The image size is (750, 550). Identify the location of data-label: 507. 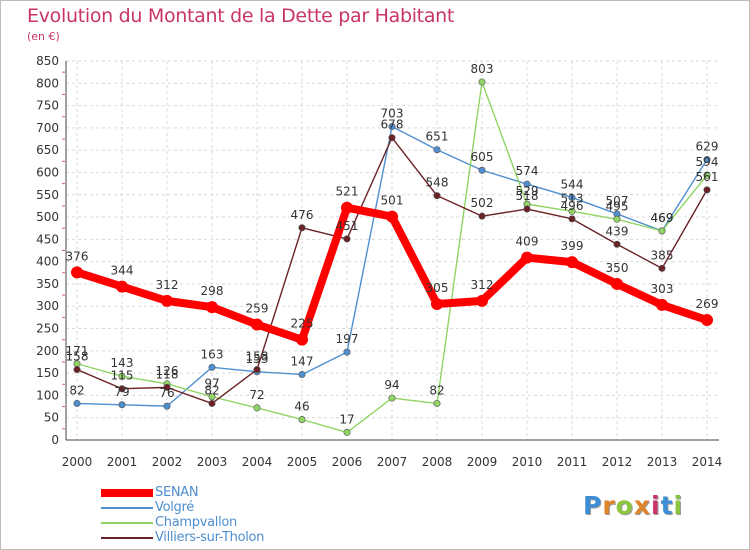
(617, 201).